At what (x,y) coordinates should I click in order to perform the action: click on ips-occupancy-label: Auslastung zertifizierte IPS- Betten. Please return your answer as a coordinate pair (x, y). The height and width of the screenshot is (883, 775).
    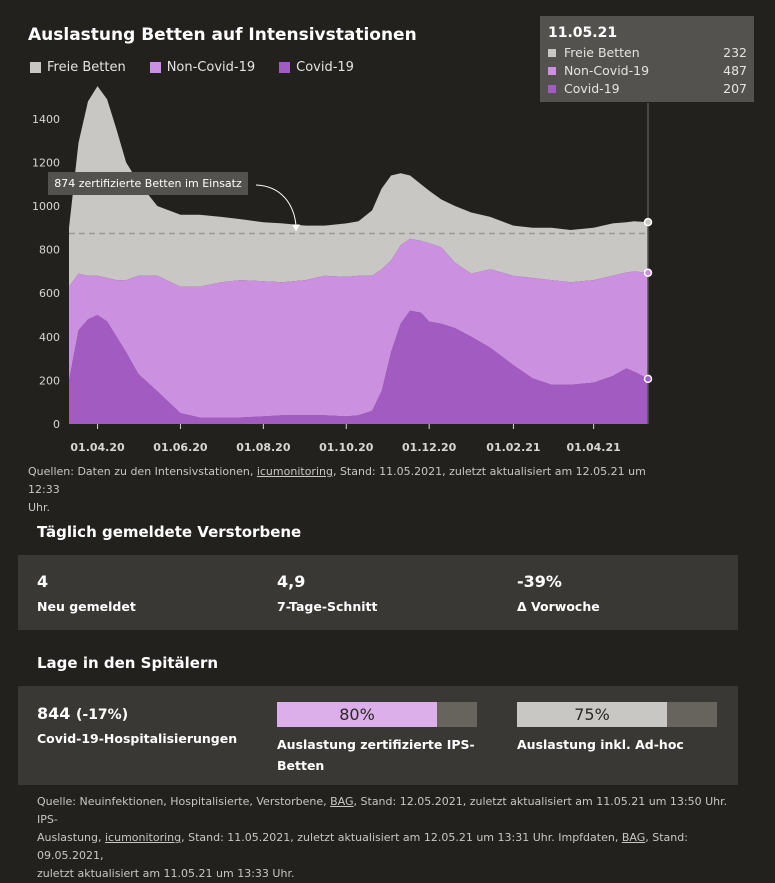
    Looking at the image, I should click on (376, 755).